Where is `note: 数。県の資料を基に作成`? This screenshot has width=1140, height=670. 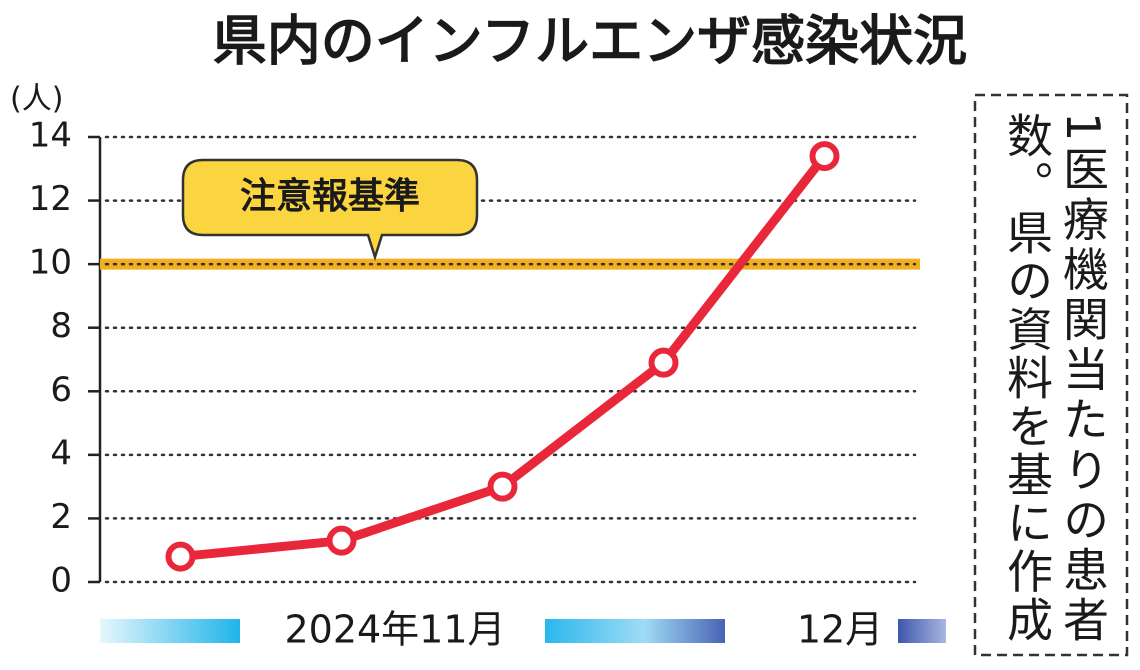
note: 数。県の資料を基に作成 is located at coordinates (1027, 377).